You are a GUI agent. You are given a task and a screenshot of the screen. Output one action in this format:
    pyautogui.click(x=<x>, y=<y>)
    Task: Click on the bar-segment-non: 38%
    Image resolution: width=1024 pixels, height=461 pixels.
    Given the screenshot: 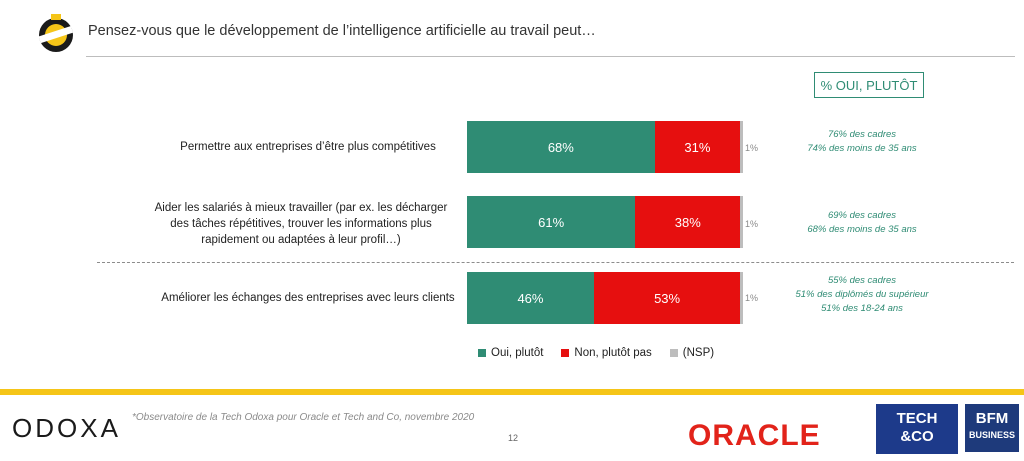 What is the action you would take?
    pyautogui.click(x=688, y=222)
    